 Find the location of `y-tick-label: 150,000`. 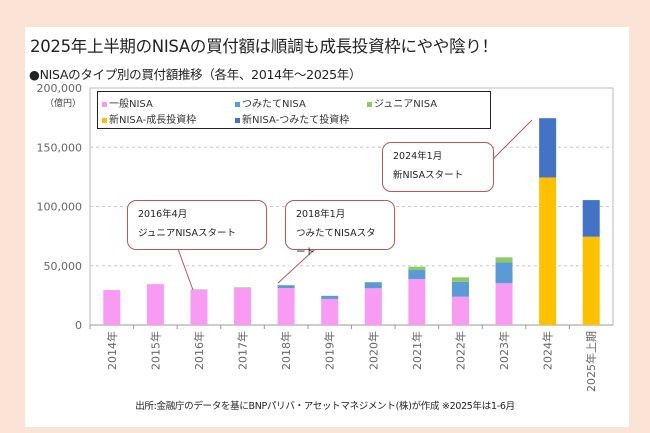

y-tick-label: 150,000 is located at coordinates (60, 147).